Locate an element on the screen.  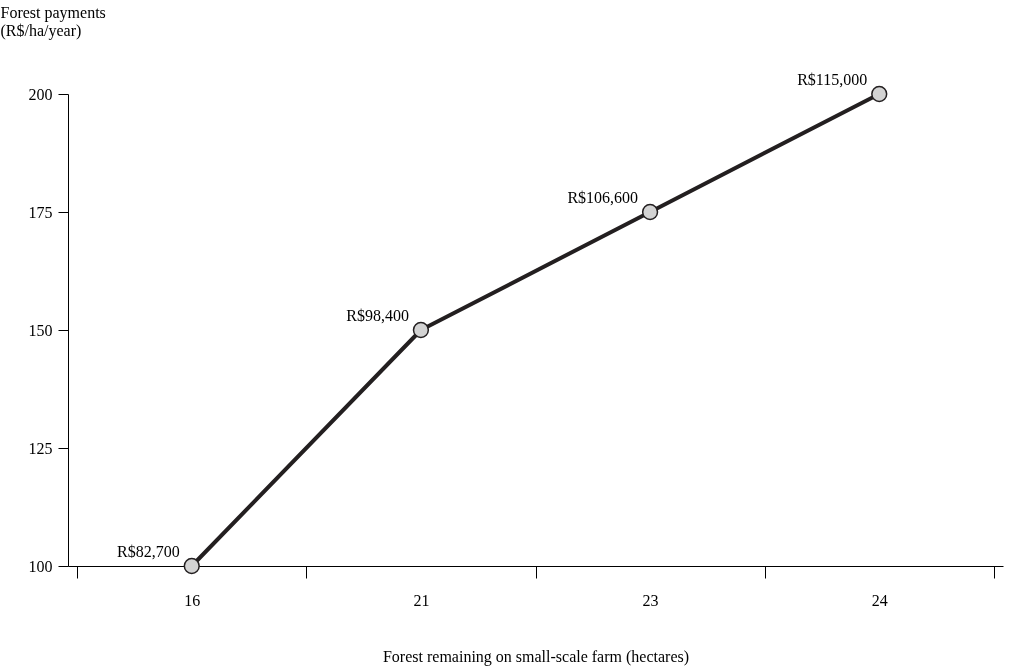
y-tick-label: 175 is located at coordinates (40, 212).